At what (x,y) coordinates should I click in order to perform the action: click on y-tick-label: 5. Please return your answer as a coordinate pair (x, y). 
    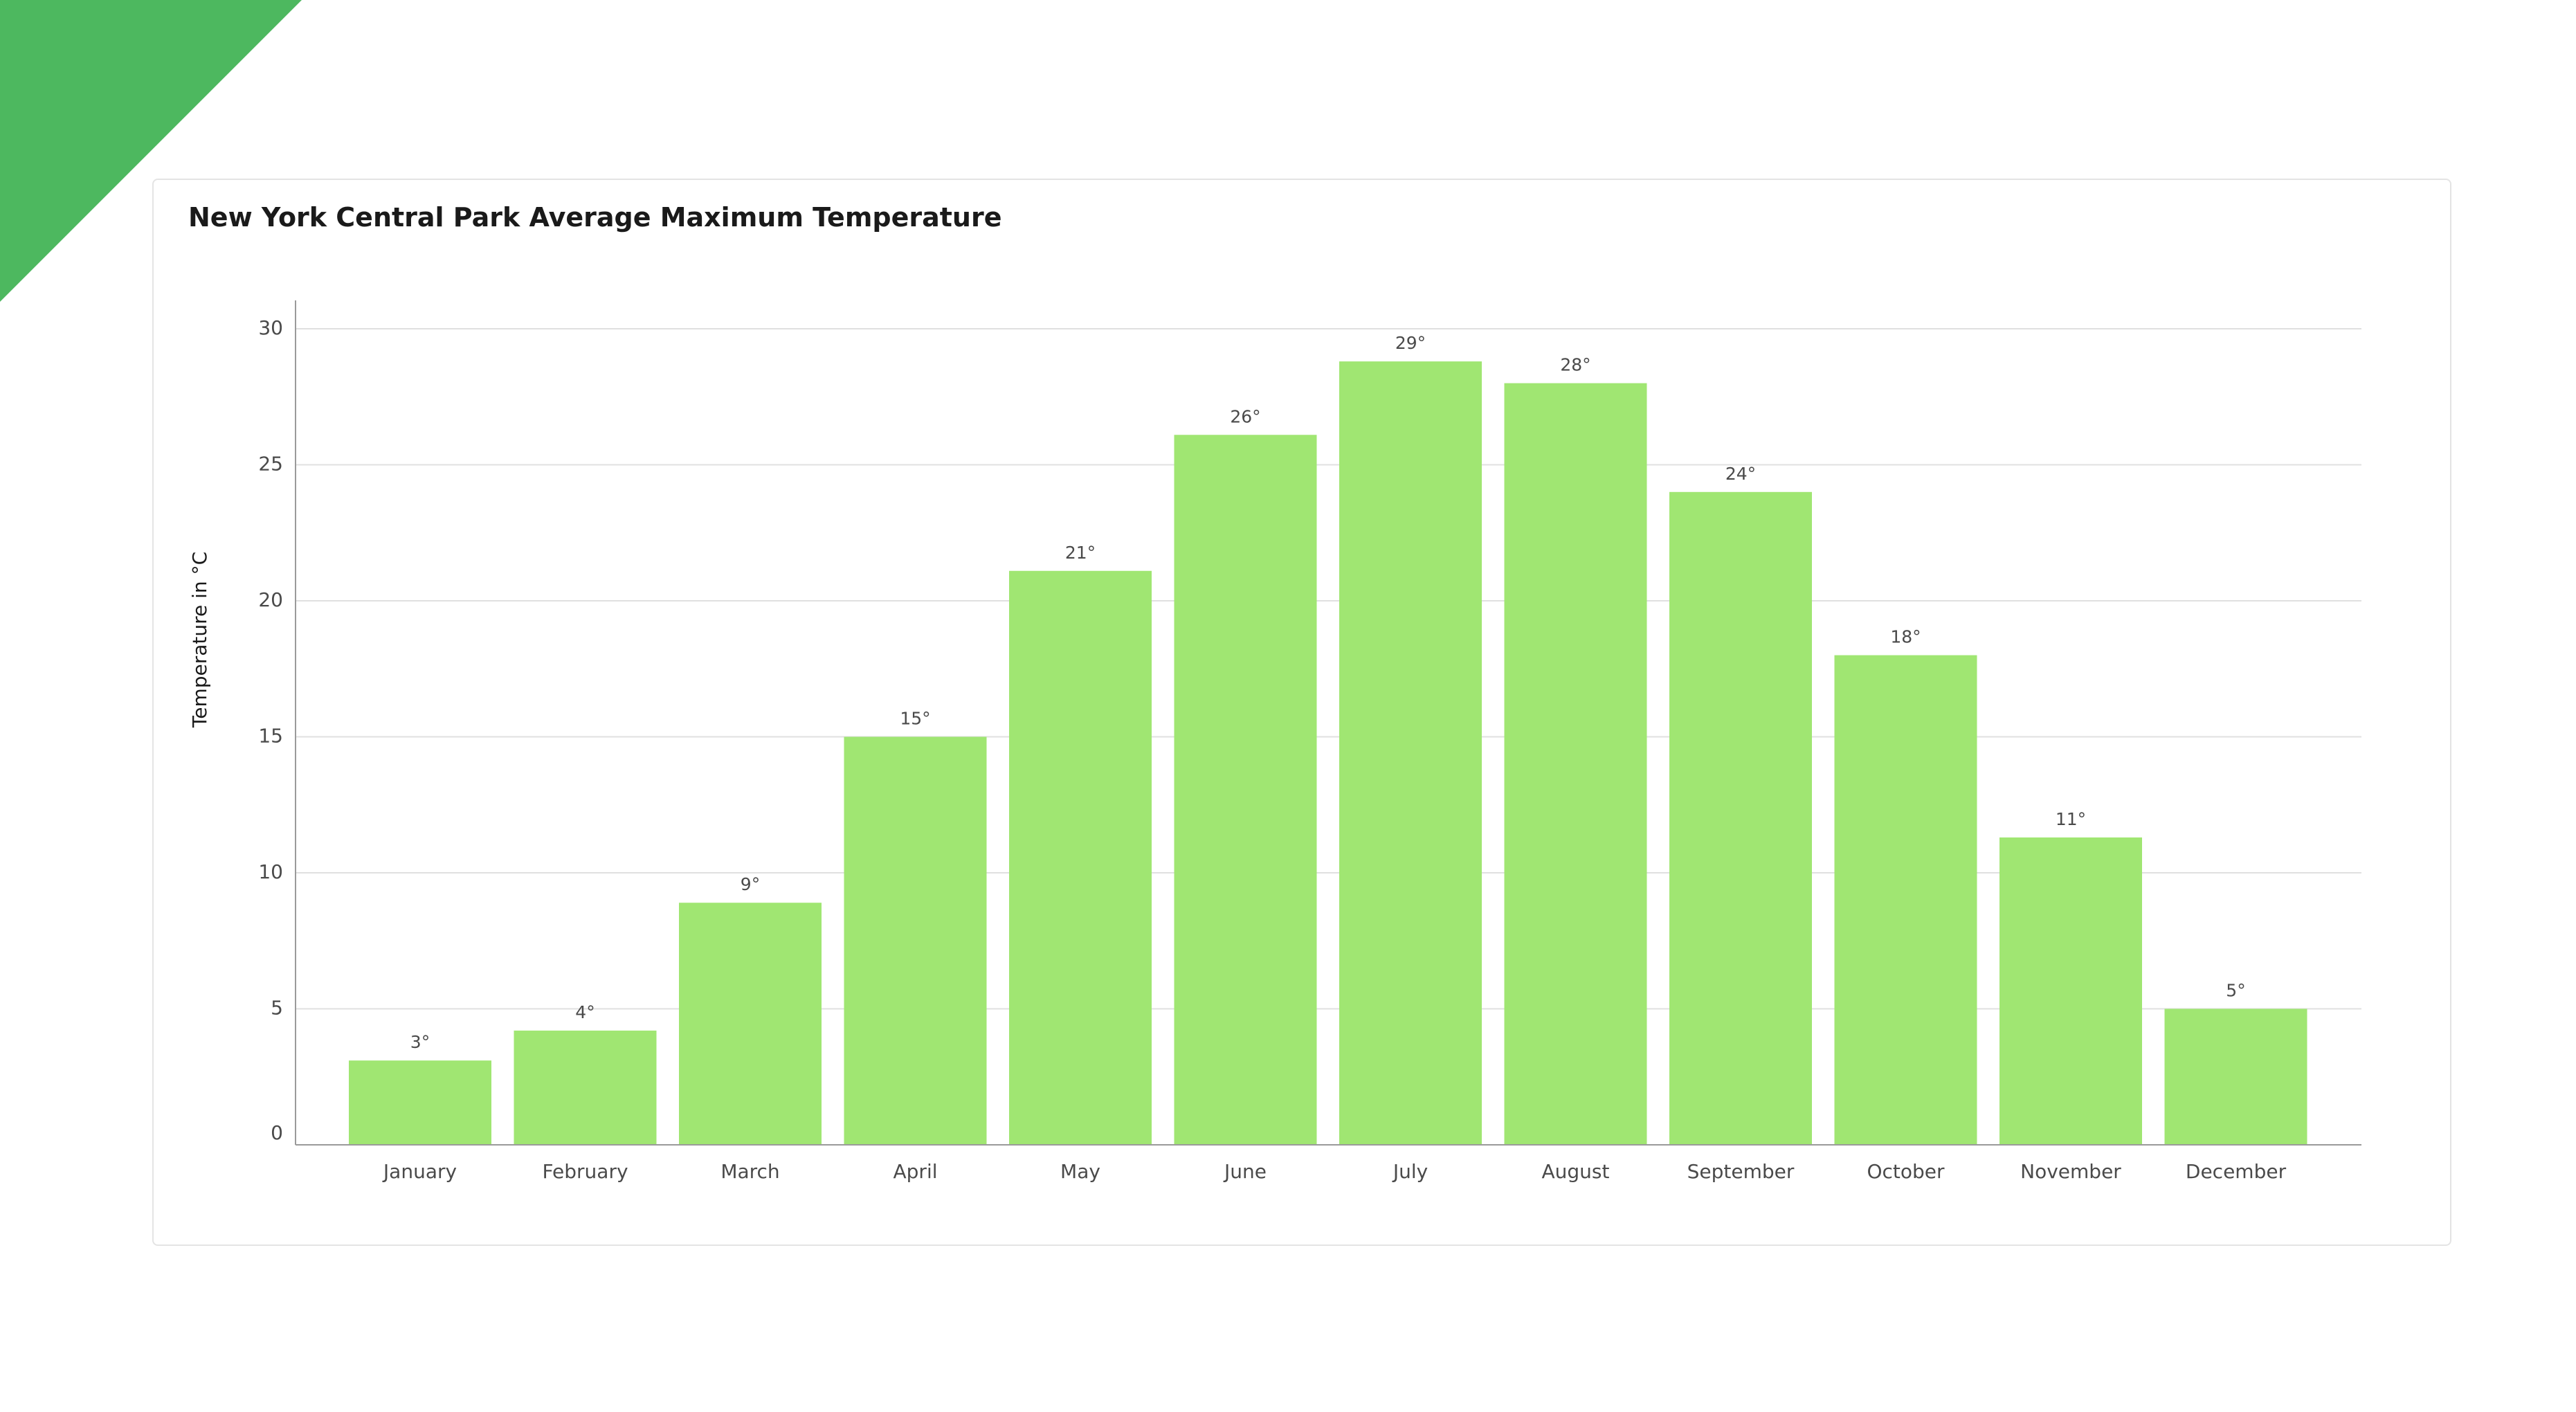
    Looking at the image, I should click on (277, 1008).